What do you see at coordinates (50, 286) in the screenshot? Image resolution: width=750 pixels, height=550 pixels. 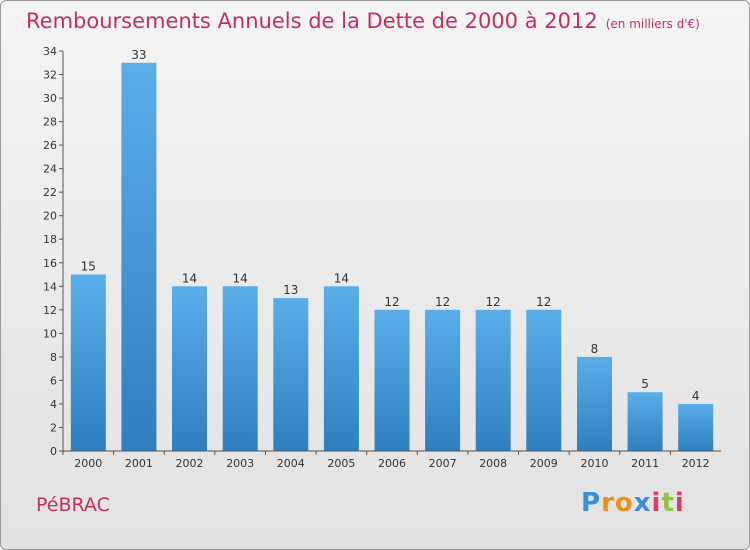 I see `y-tick-label-14: 14` at bounding box center [50, 286].